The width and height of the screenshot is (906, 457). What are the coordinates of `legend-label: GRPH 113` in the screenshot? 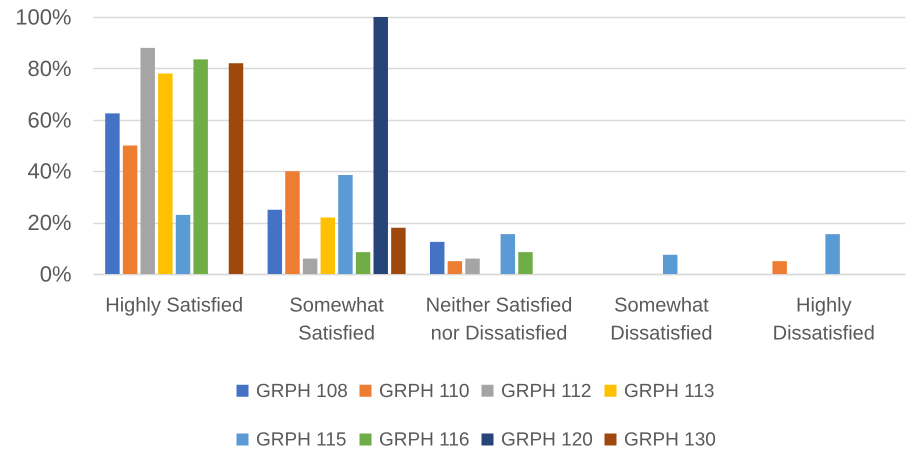 It's located at (669, 391).